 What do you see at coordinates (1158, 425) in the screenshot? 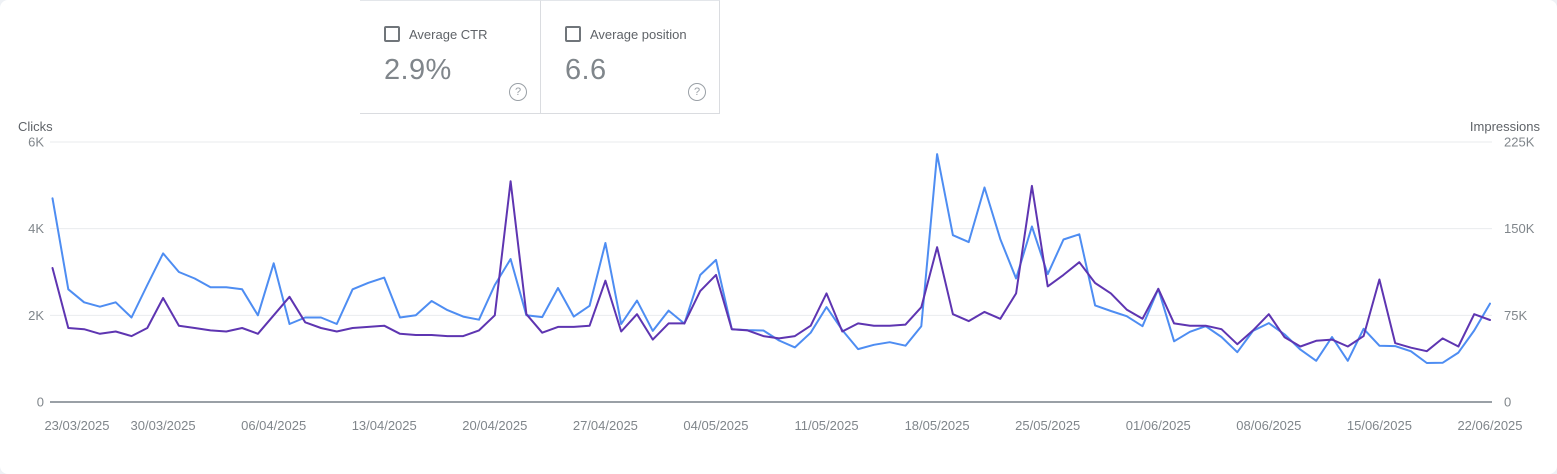
I see `x-axis-tick: 01/06/2025` at bounding box center [1158, 425].